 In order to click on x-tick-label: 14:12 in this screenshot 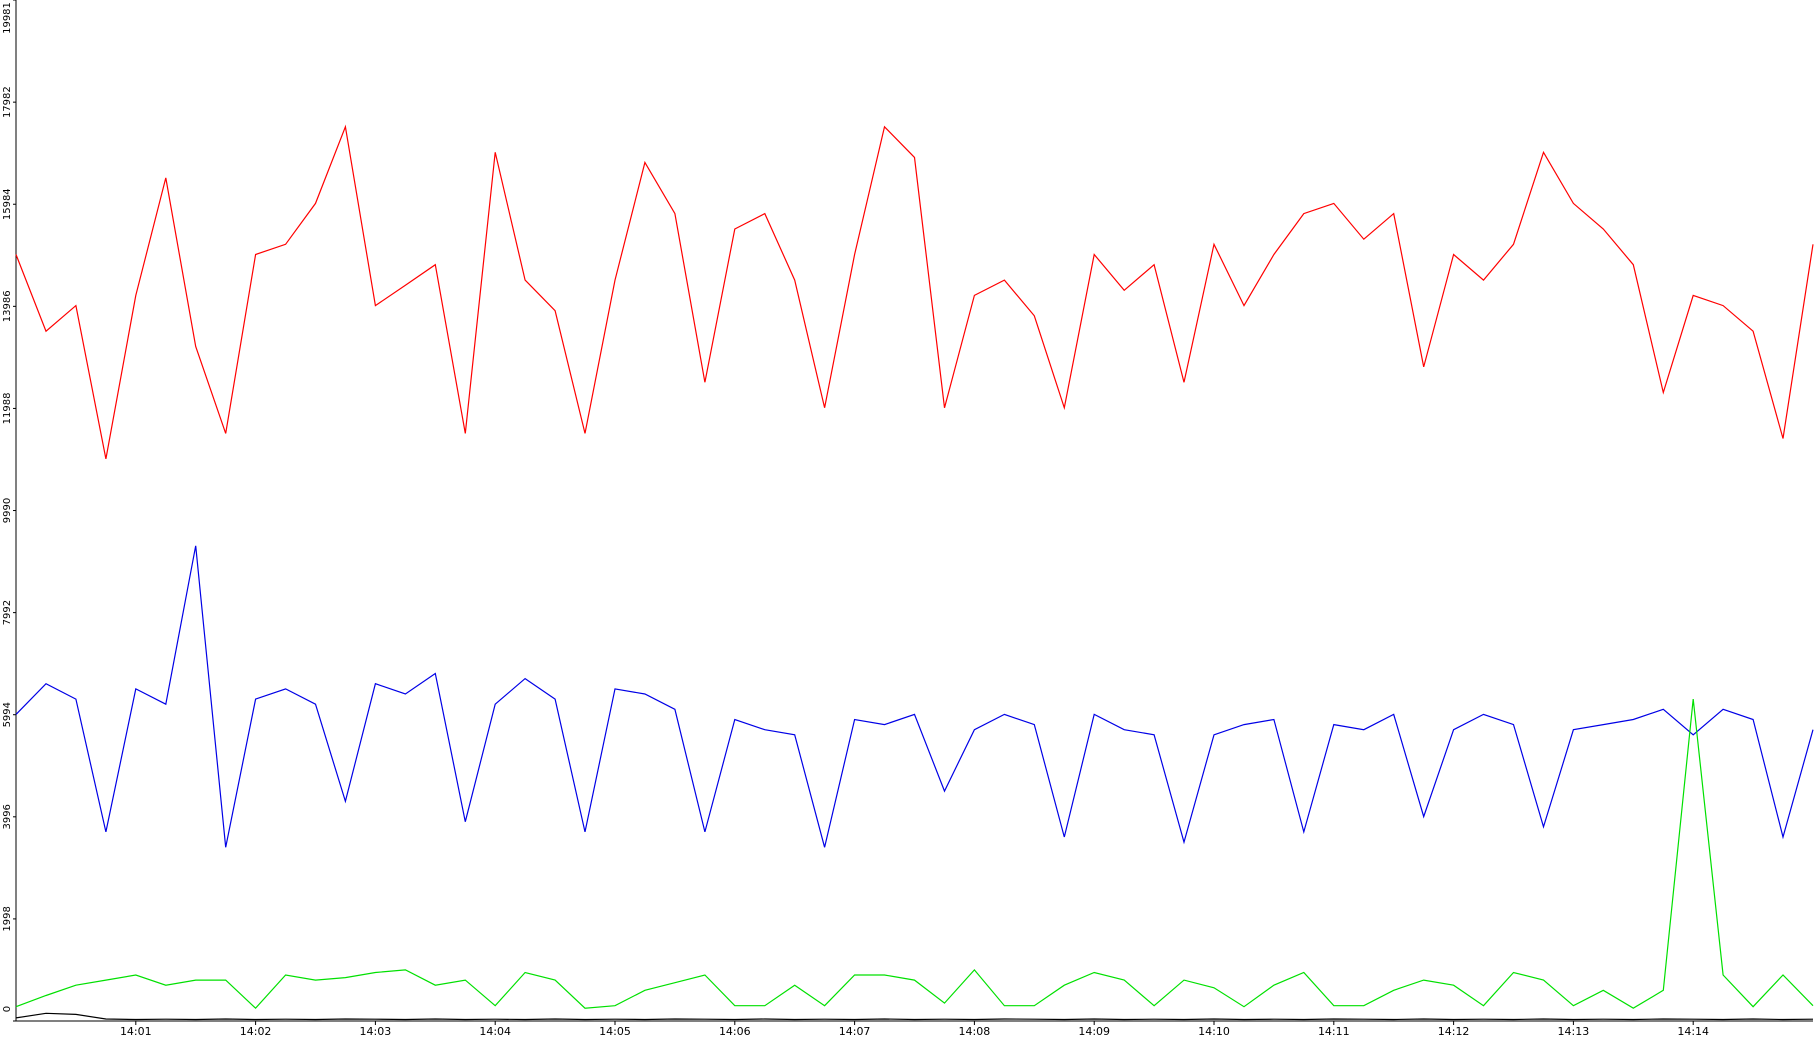, I will do `click(1454, 1031)`.